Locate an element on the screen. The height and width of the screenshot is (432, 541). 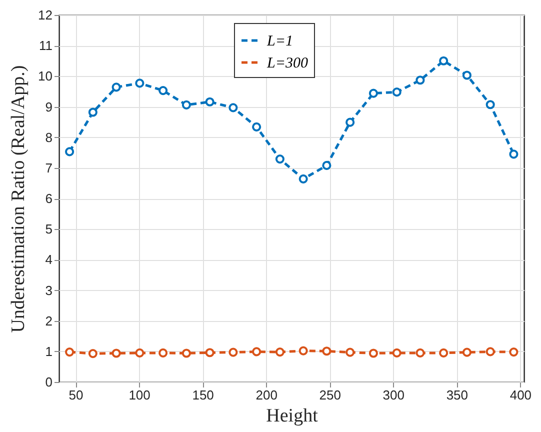
x-axis-title: Height is located at coordinates (292, 416).